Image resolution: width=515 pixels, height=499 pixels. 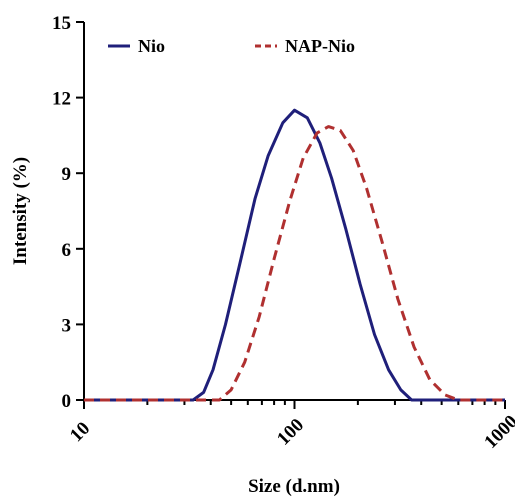 I want to click on y-tick-label: 3, so click(x=67, y=325).